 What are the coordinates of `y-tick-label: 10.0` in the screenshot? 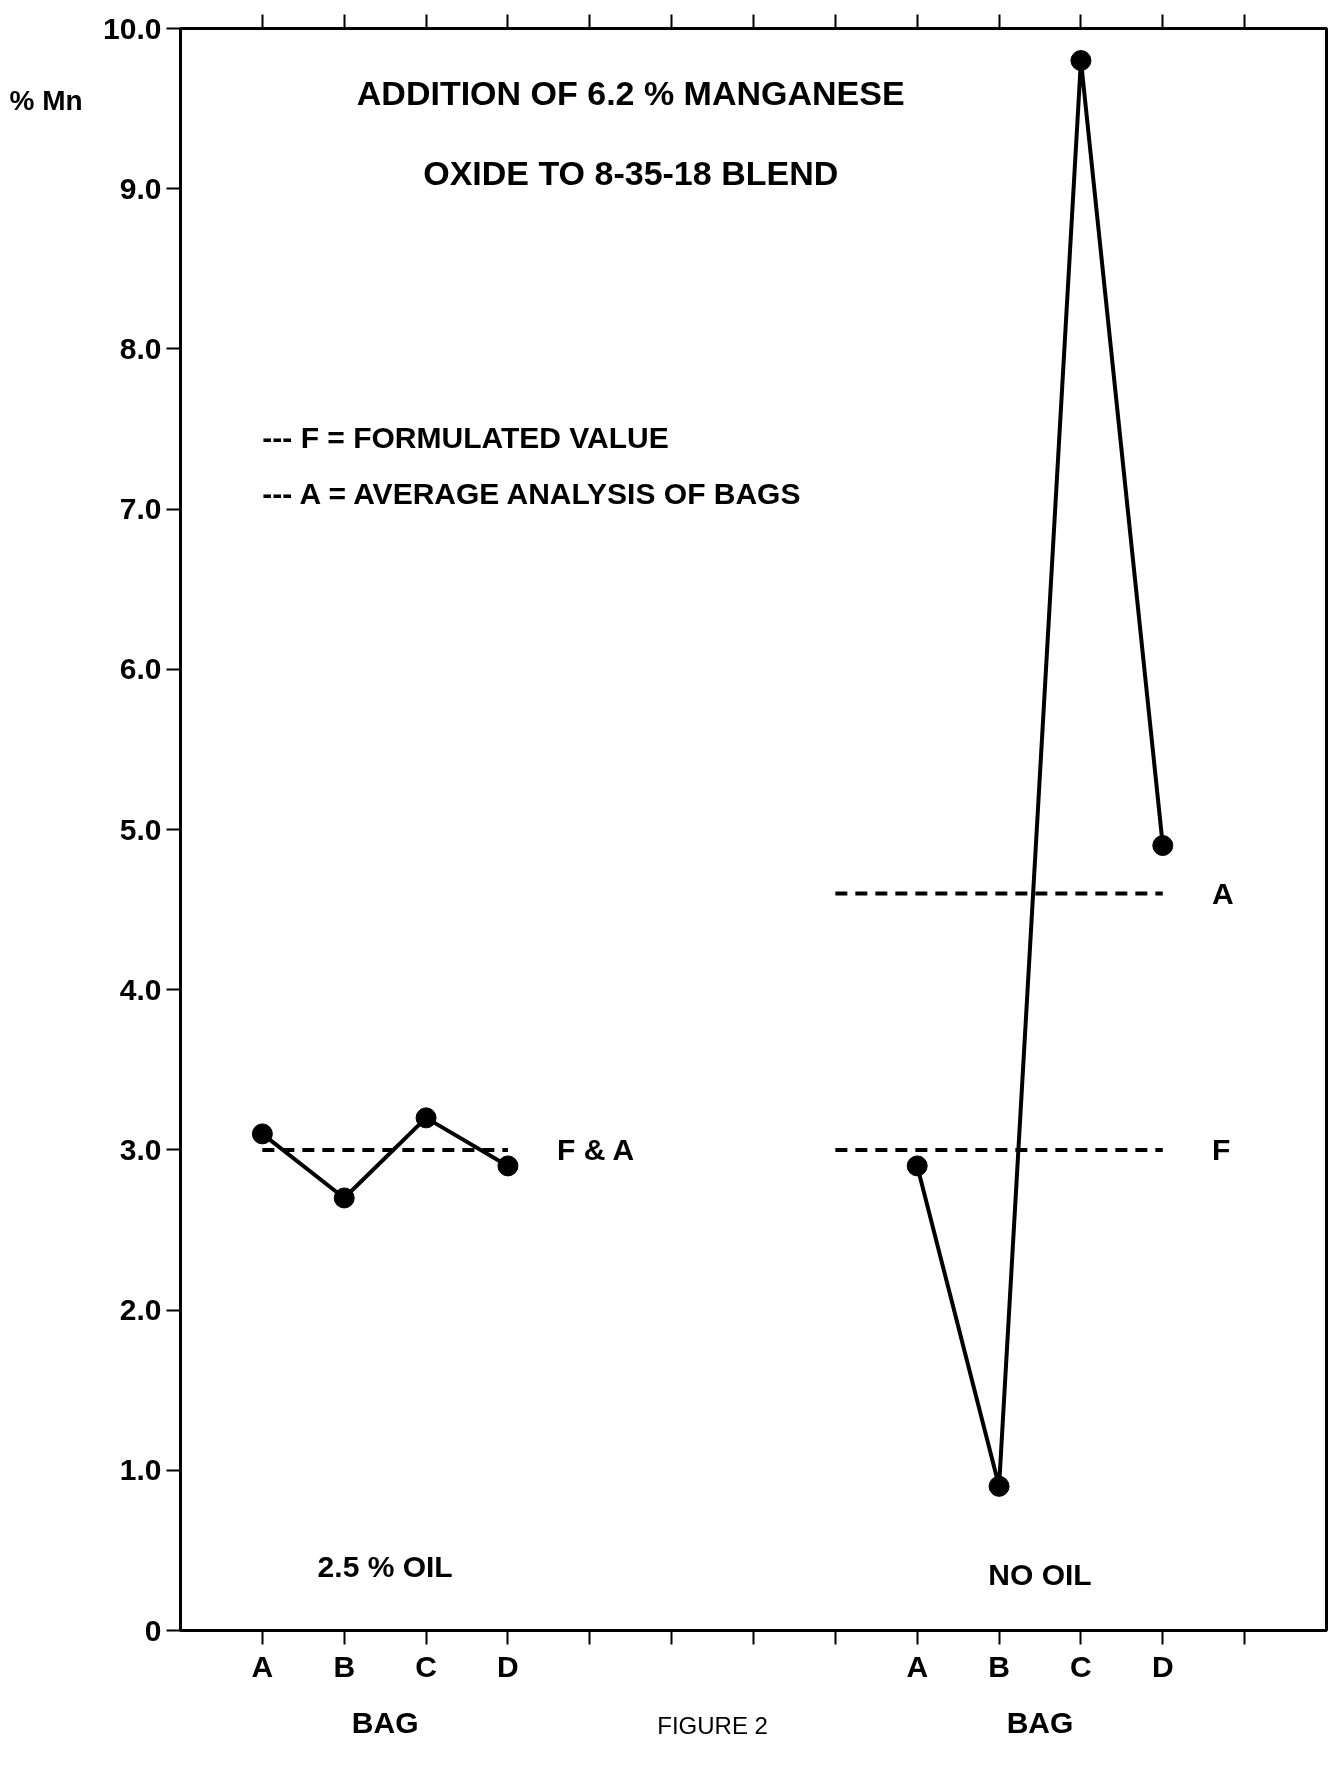 It's located at (132, 28).